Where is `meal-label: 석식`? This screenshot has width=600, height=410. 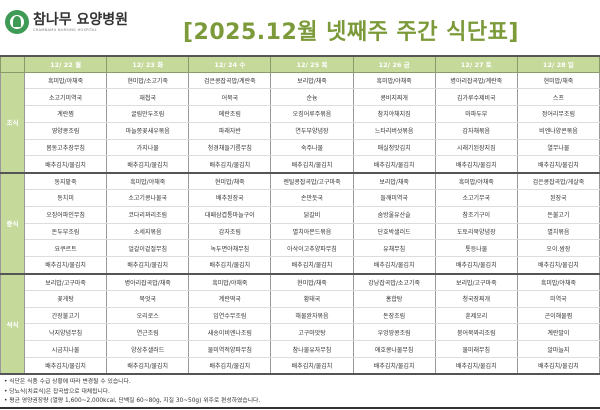 meal-label: 석식 is located at coordinates (12, 324).